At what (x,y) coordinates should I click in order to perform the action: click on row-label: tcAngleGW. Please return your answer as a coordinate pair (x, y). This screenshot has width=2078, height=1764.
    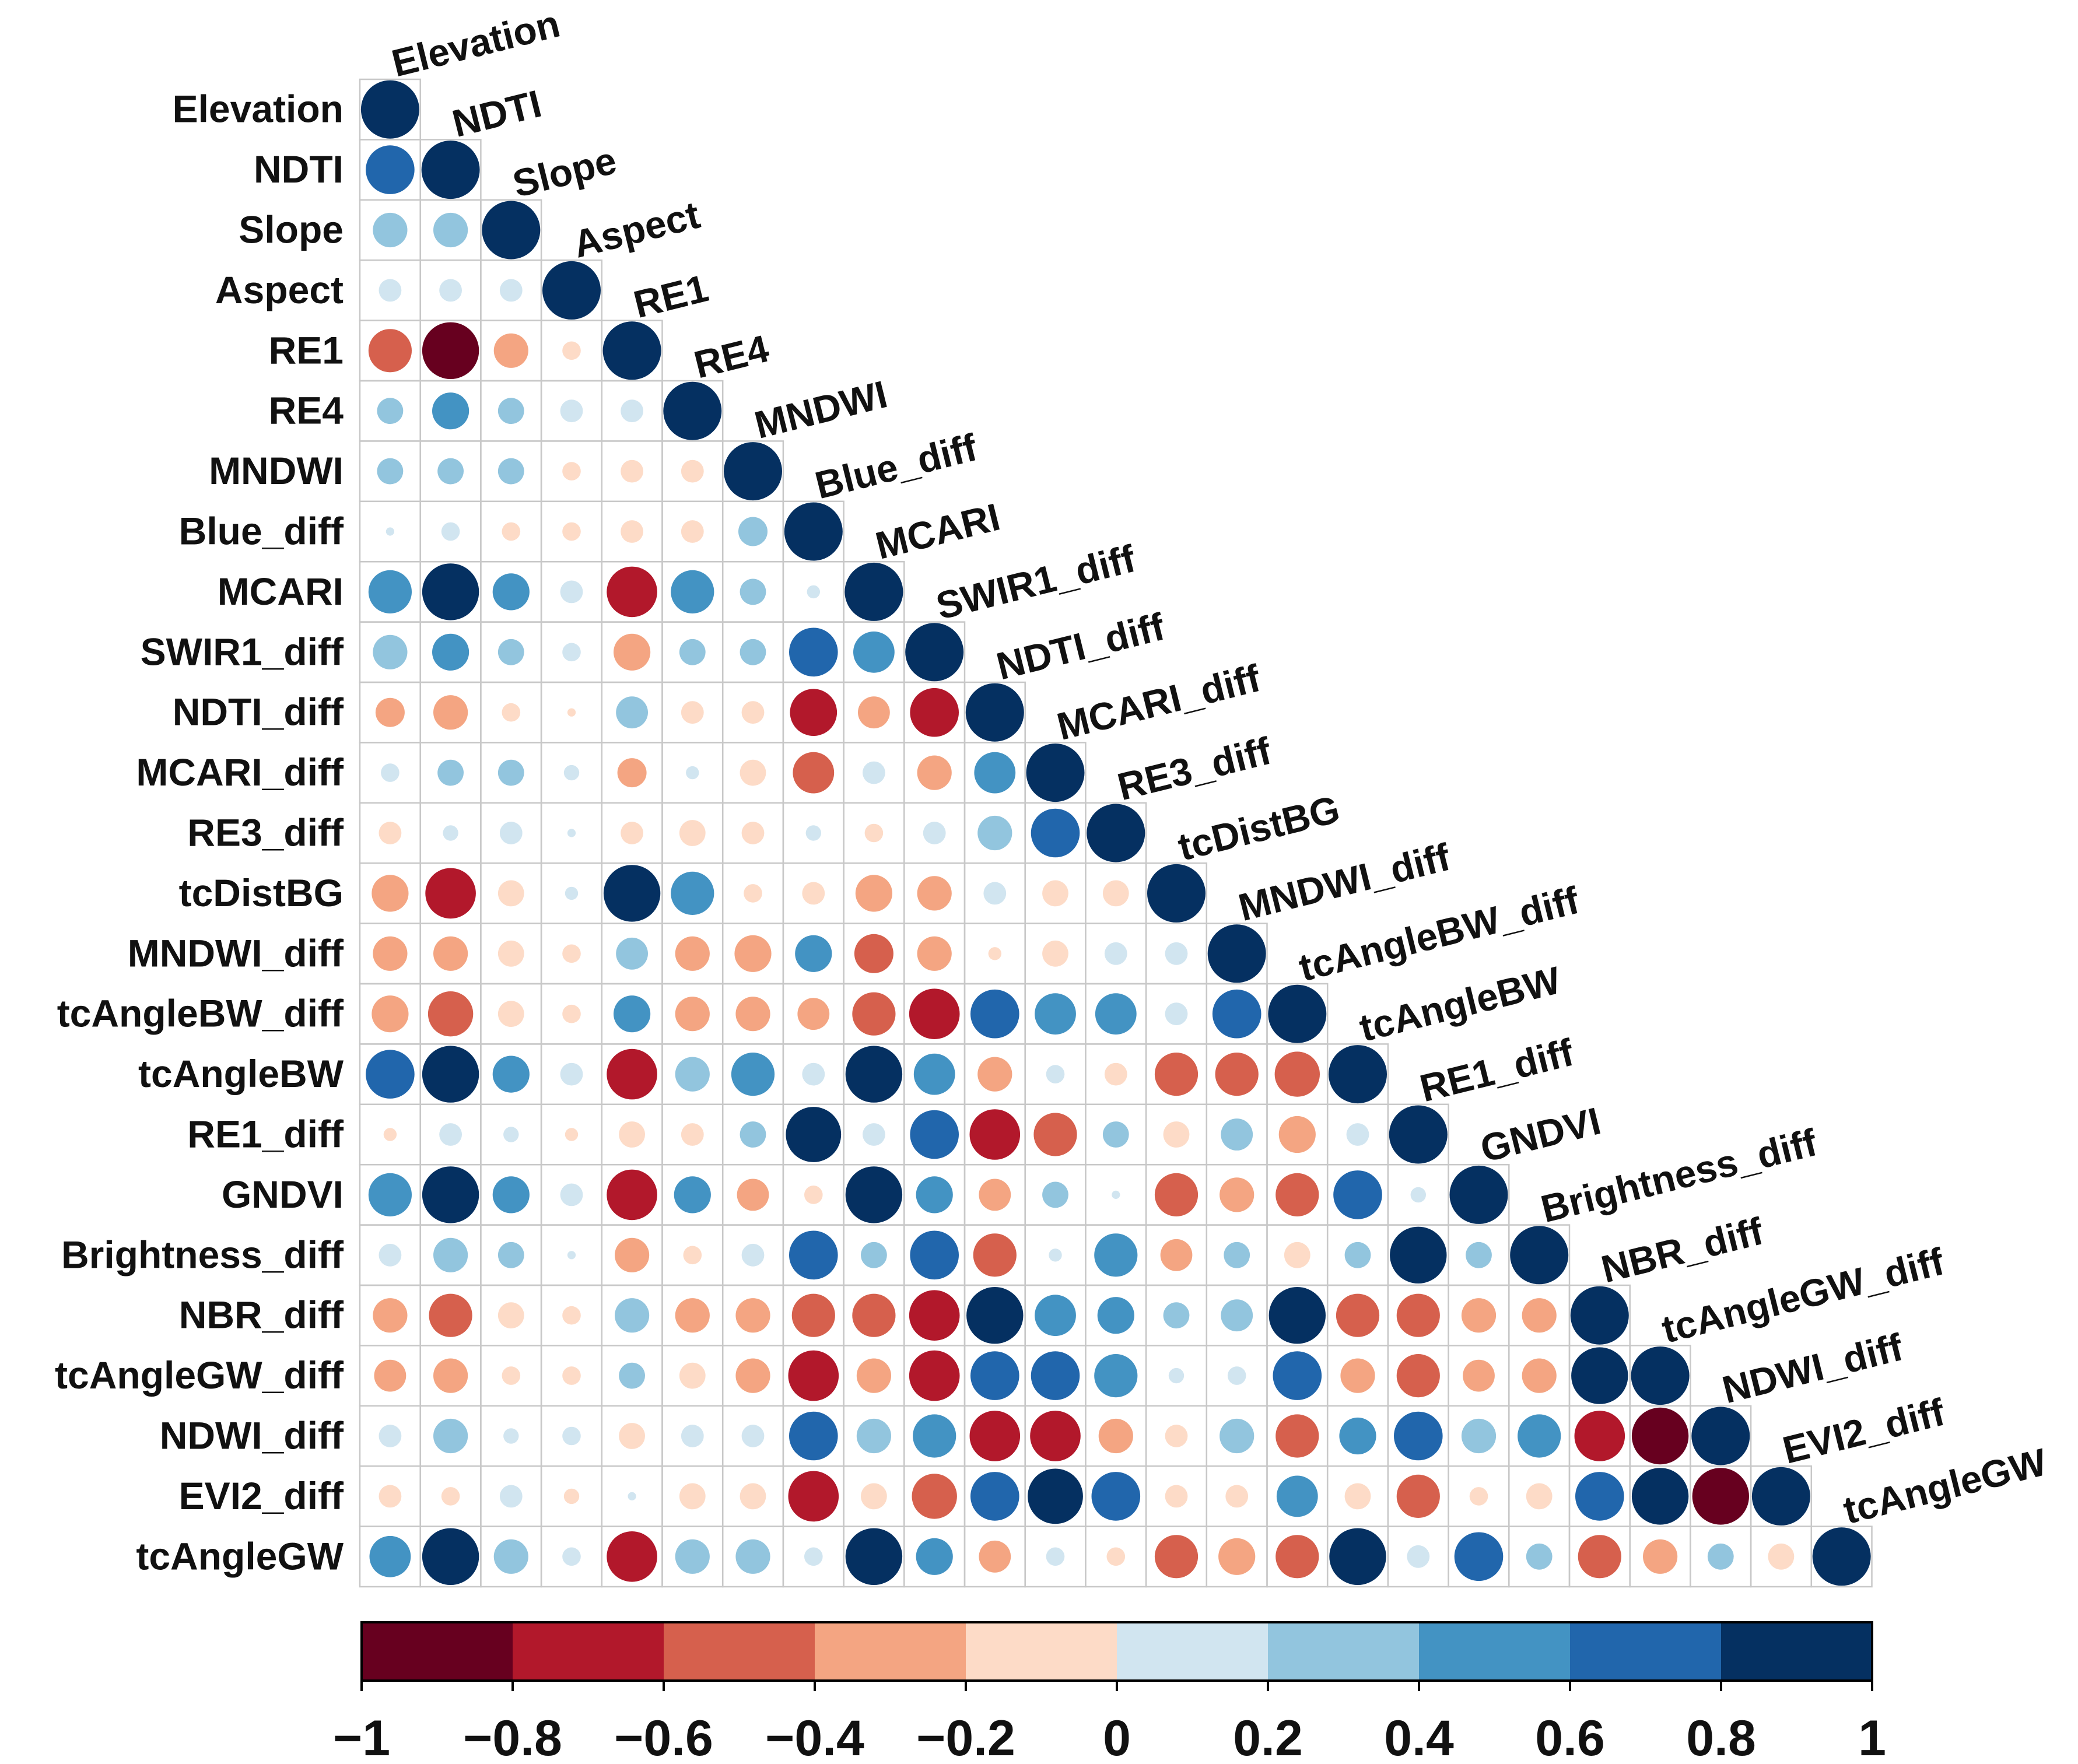
    Looking at the image, I should click on (240, 1555).